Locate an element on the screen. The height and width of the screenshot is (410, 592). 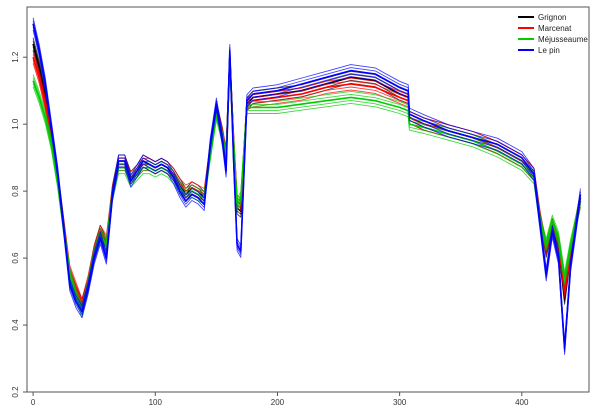
legend-label: Le pin is located at coordinates (549, 50).